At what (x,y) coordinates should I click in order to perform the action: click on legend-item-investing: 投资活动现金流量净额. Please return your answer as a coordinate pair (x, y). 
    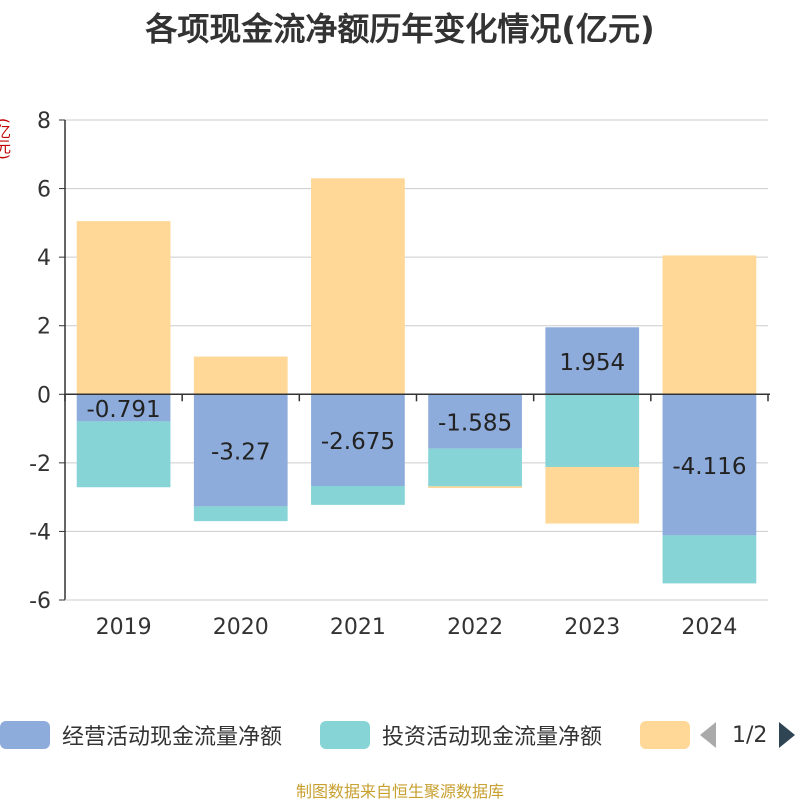
    Looking at the image, I should click on (461, 735).